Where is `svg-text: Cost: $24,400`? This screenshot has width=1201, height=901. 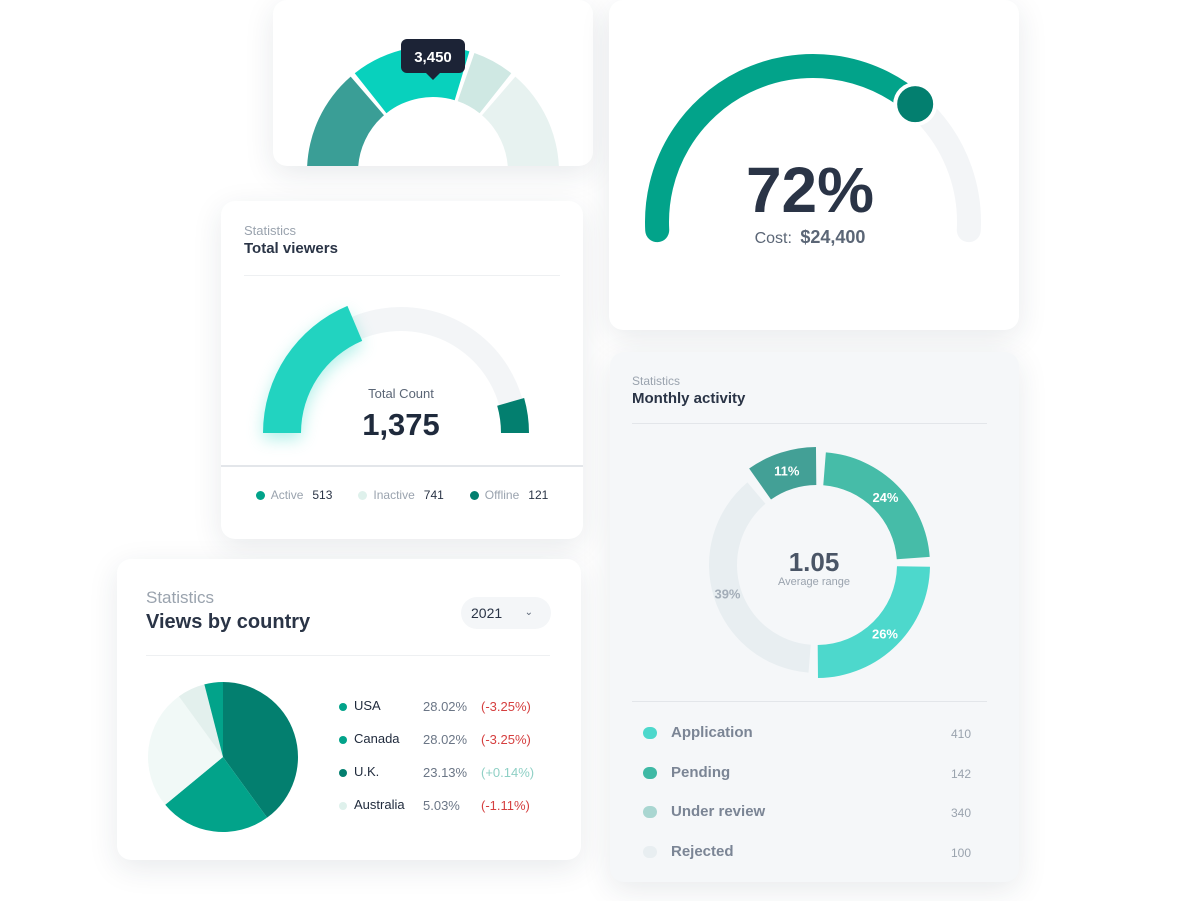 svg-text: Cost: $24,400 is located at coordinates (810, 237).